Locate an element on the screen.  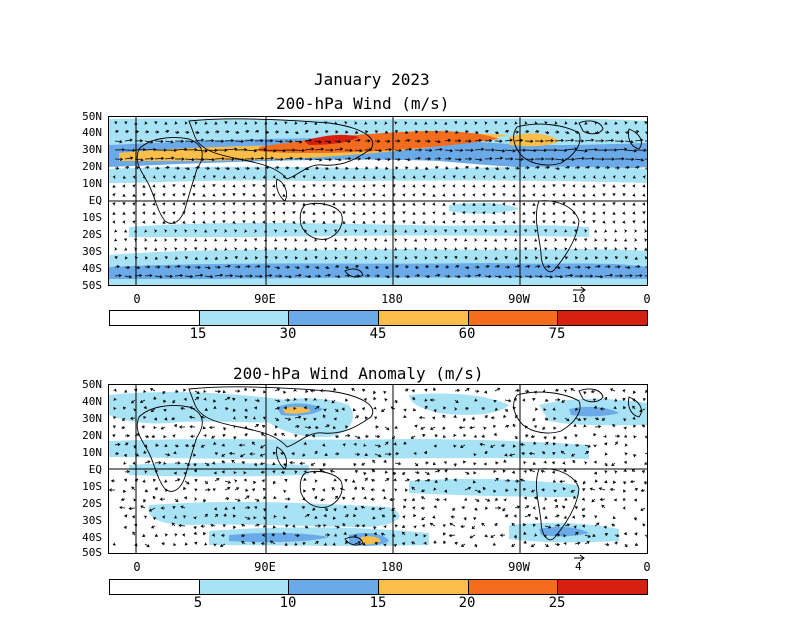
lat-label: 40S is located at coordinates (92, 268).